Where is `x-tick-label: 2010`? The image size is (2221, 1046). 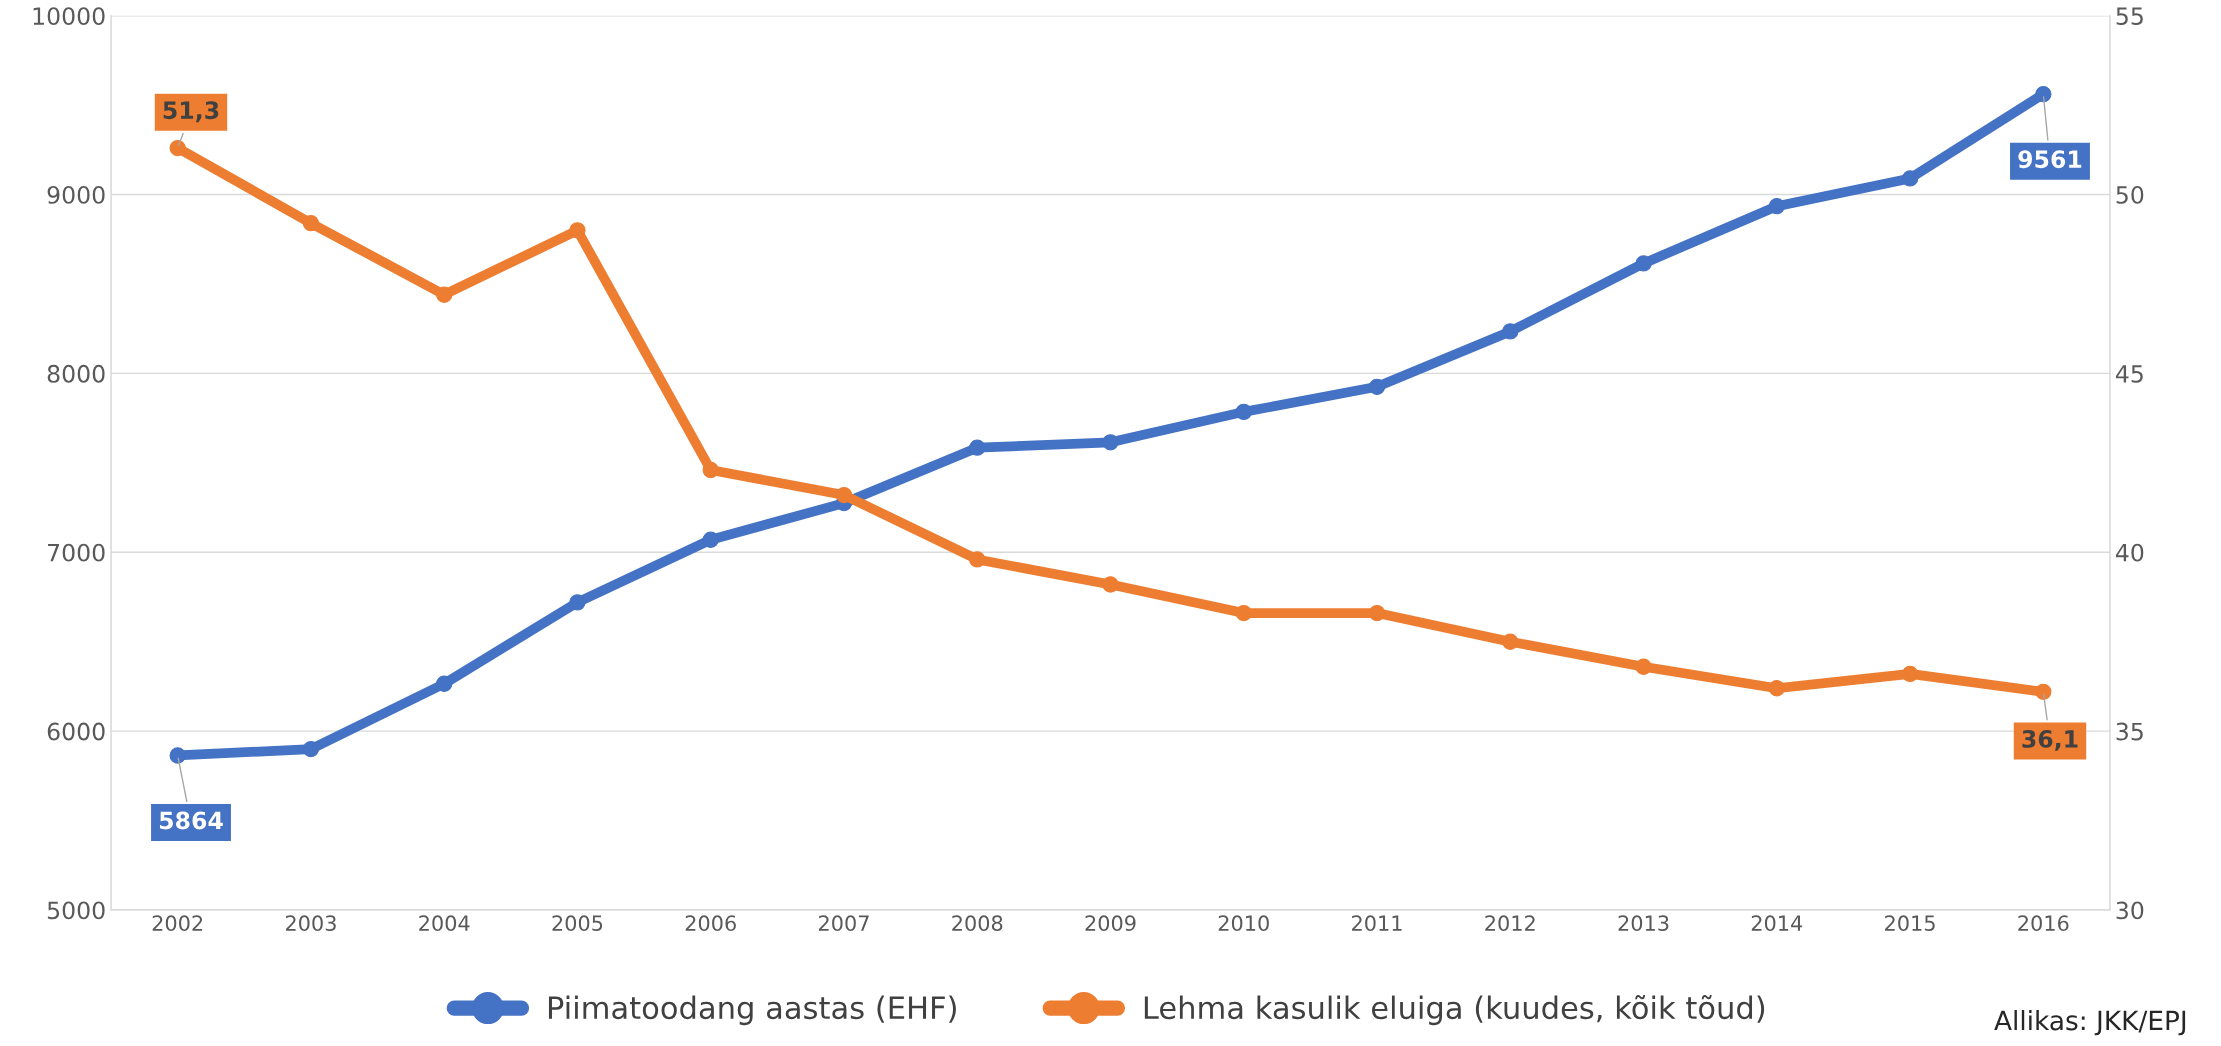 x-tick-label: 2010 is located at coordinates (1243, 923).